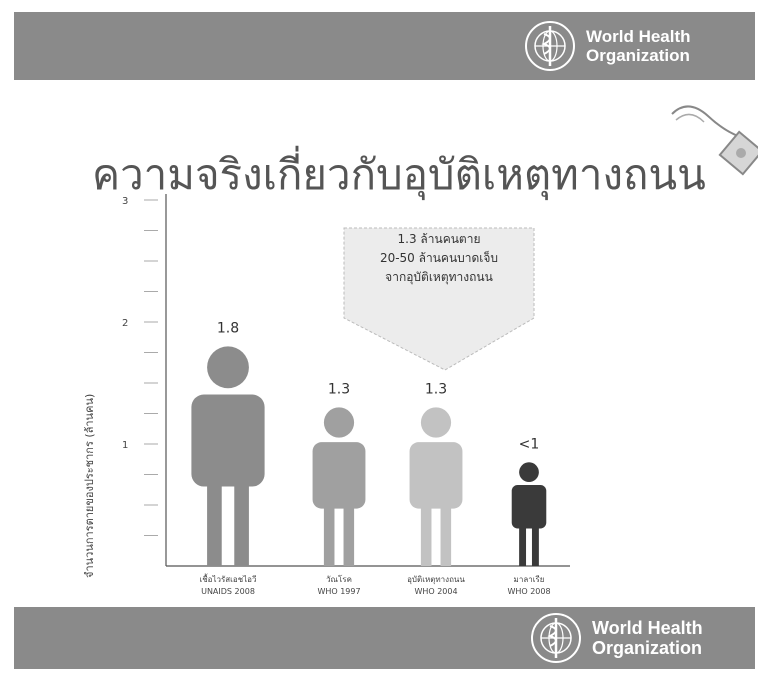 The height and width of the screenshot is (674, 767). Describe the element at coordinates (529, 444) in the screenshot. I see `data-label: <1` at that location.